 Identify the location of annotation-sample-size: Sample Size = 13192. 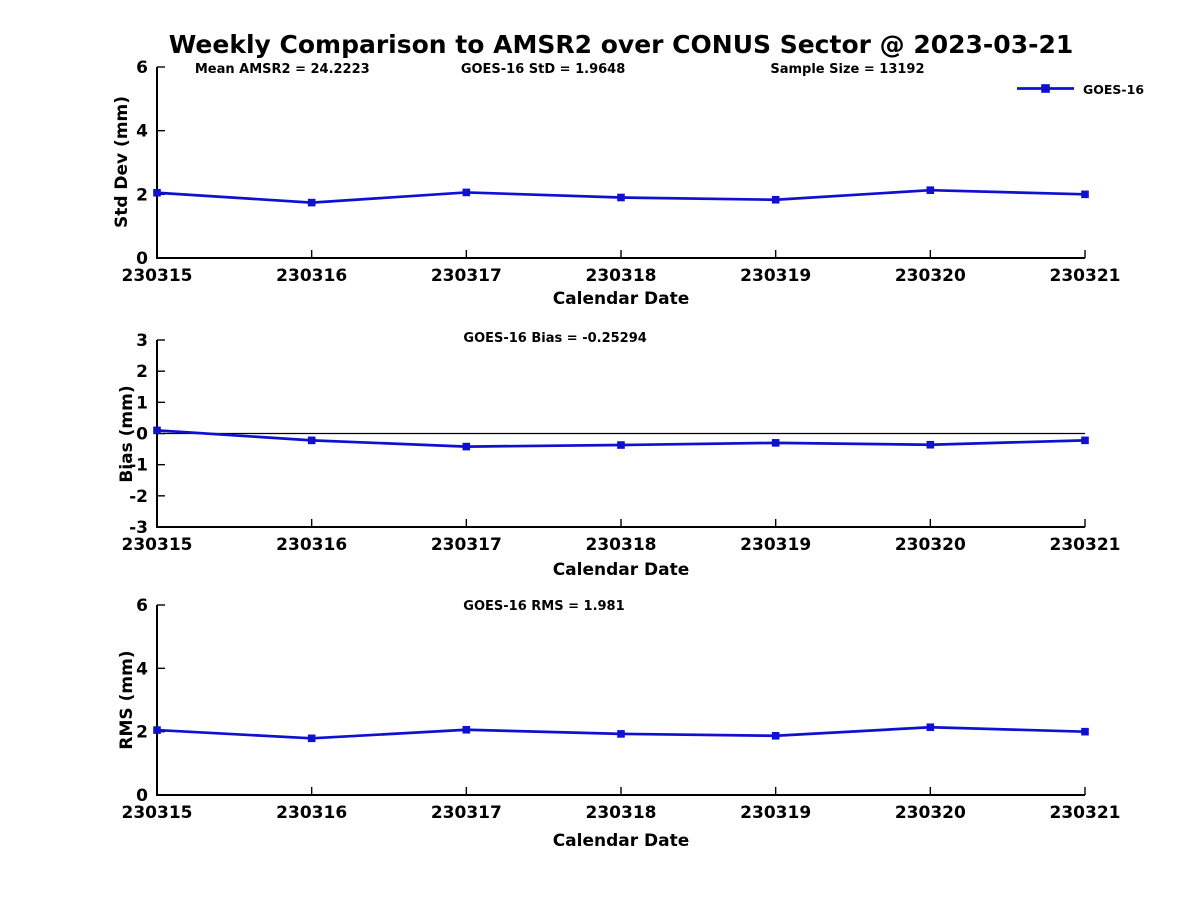
(847, 69).